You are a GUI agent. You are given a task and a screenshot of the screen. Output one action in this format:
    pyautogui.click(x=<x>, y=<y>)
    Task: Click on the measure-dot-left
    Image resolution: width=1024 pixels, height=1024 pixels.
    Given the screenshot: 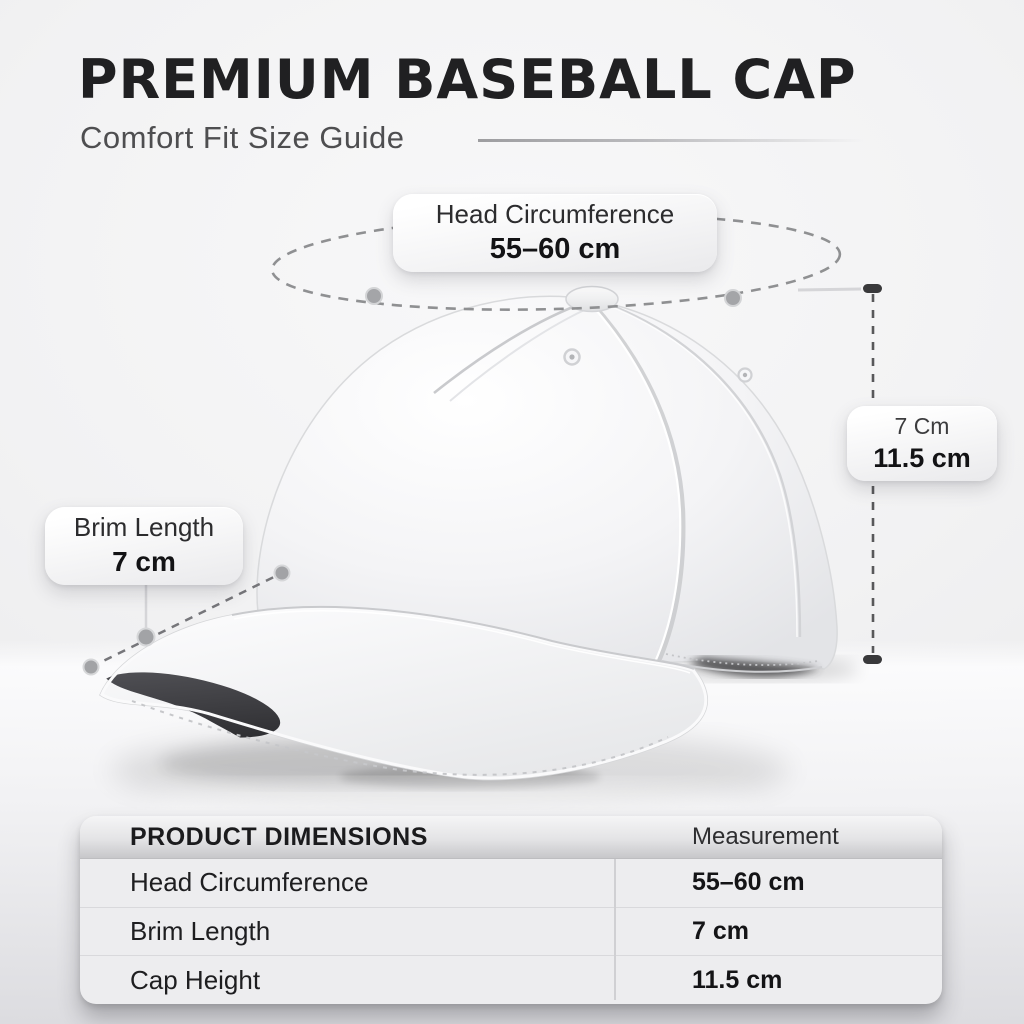 What is the action you would take?
    pyautogui.click(x=374, y=296)
    